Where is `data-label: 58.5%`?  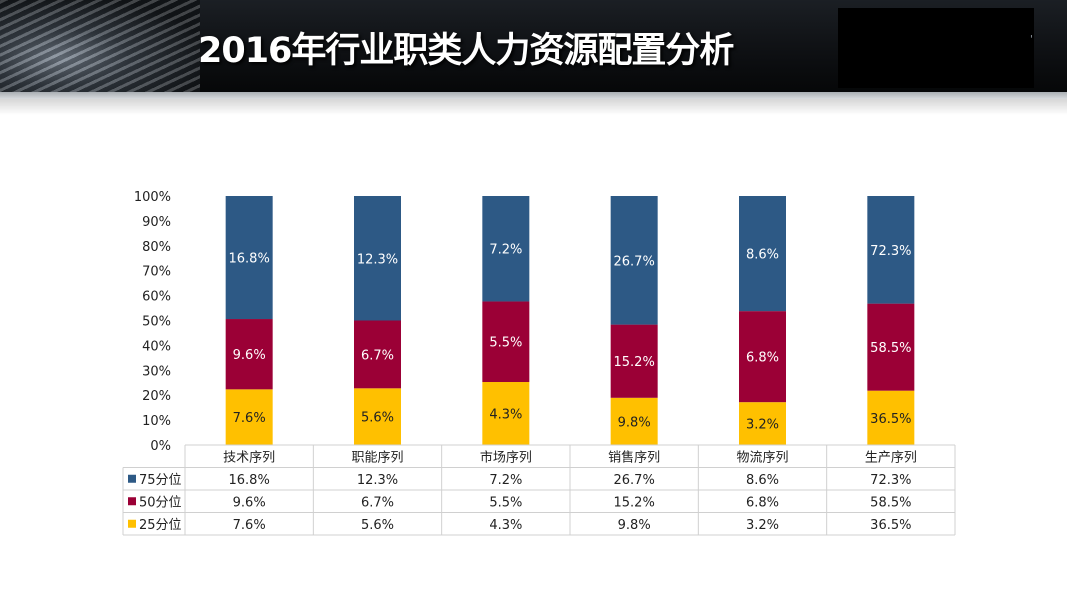
data-label: 58.5% is located at coordinates (890, 348).